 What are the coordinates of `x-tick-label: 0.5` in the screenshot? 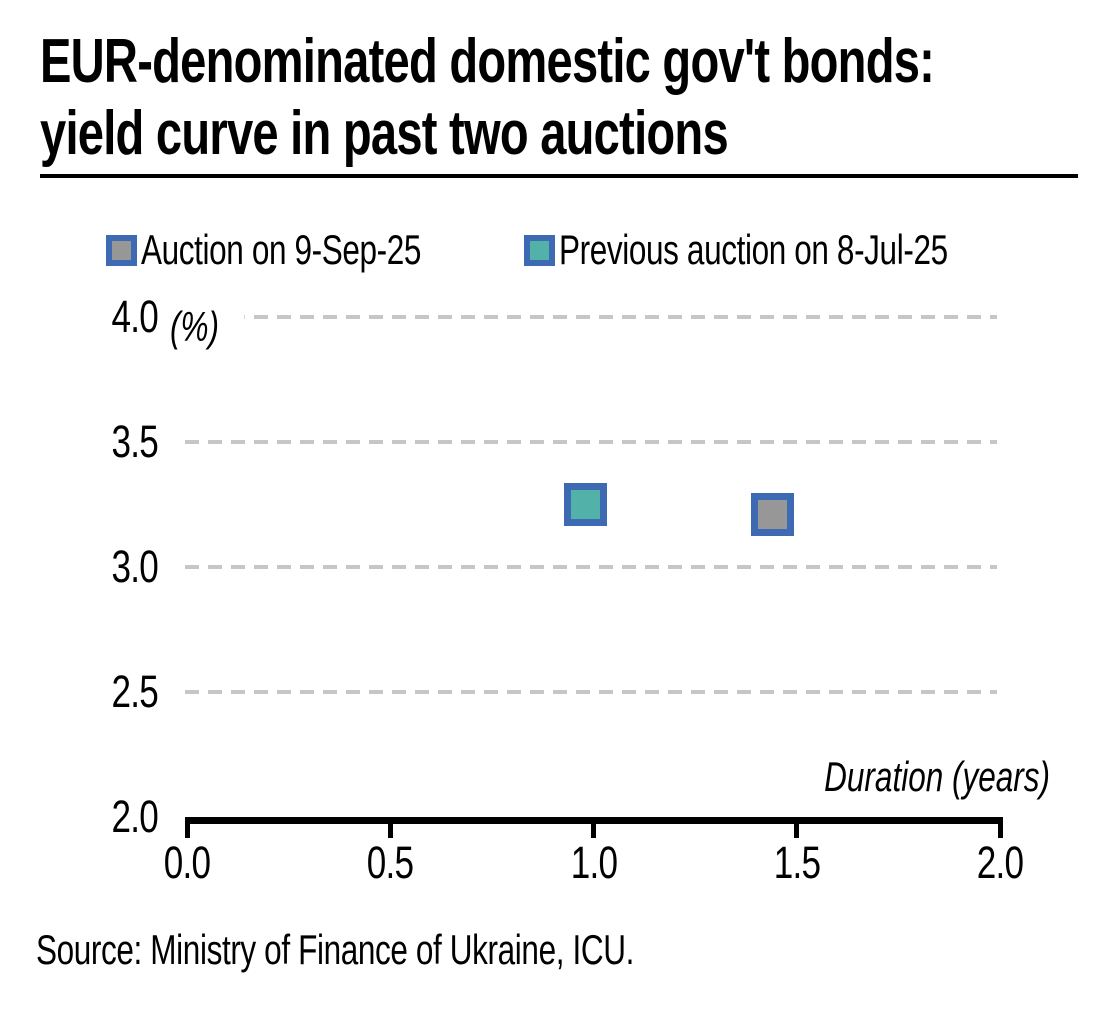 It's located at (390, 862).